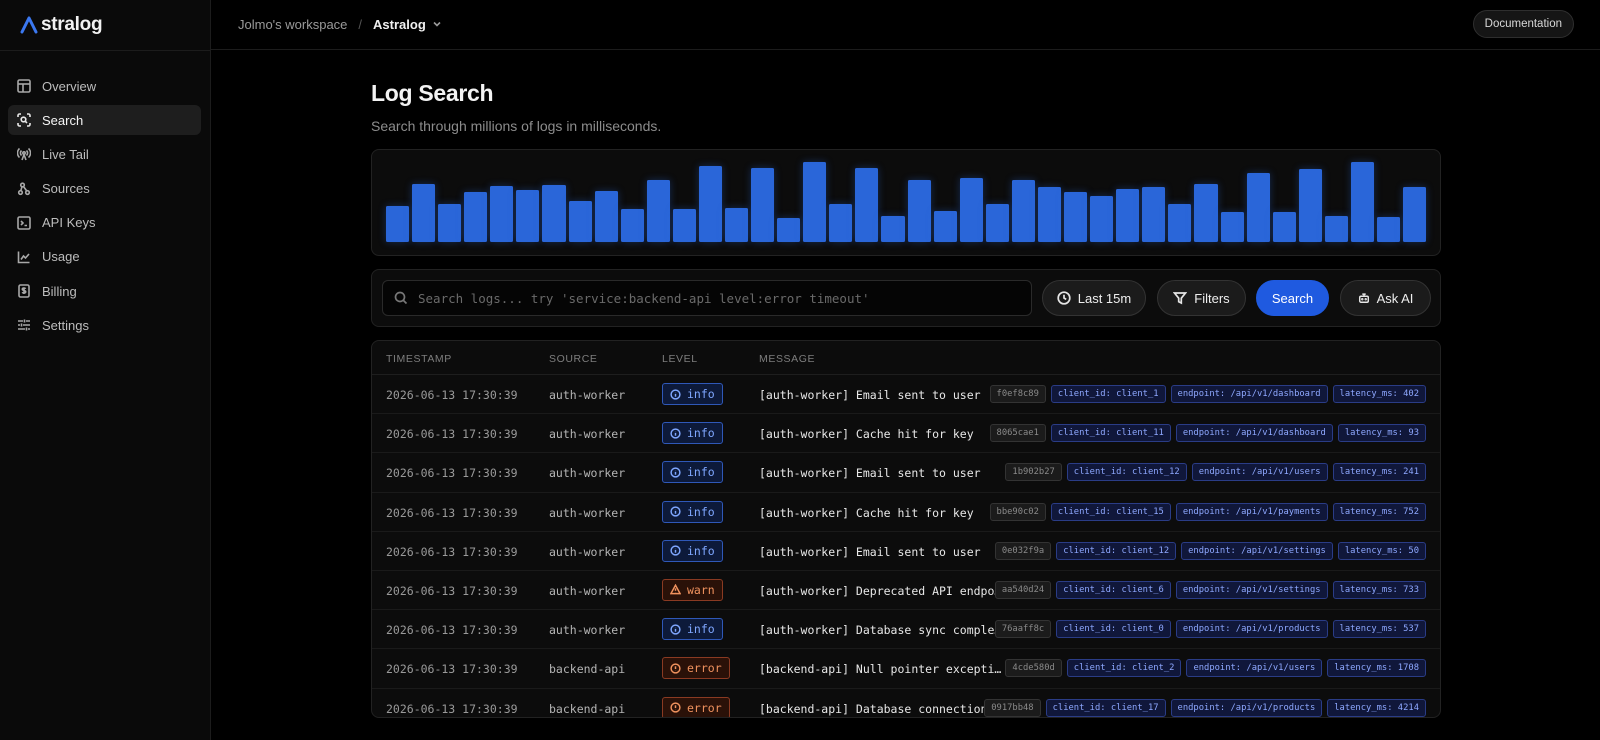 The image size is (1600, 740). Describe the element at coordinates (573, 359) in the screenshot. I see `column-header-source: SOURCE` at that location.